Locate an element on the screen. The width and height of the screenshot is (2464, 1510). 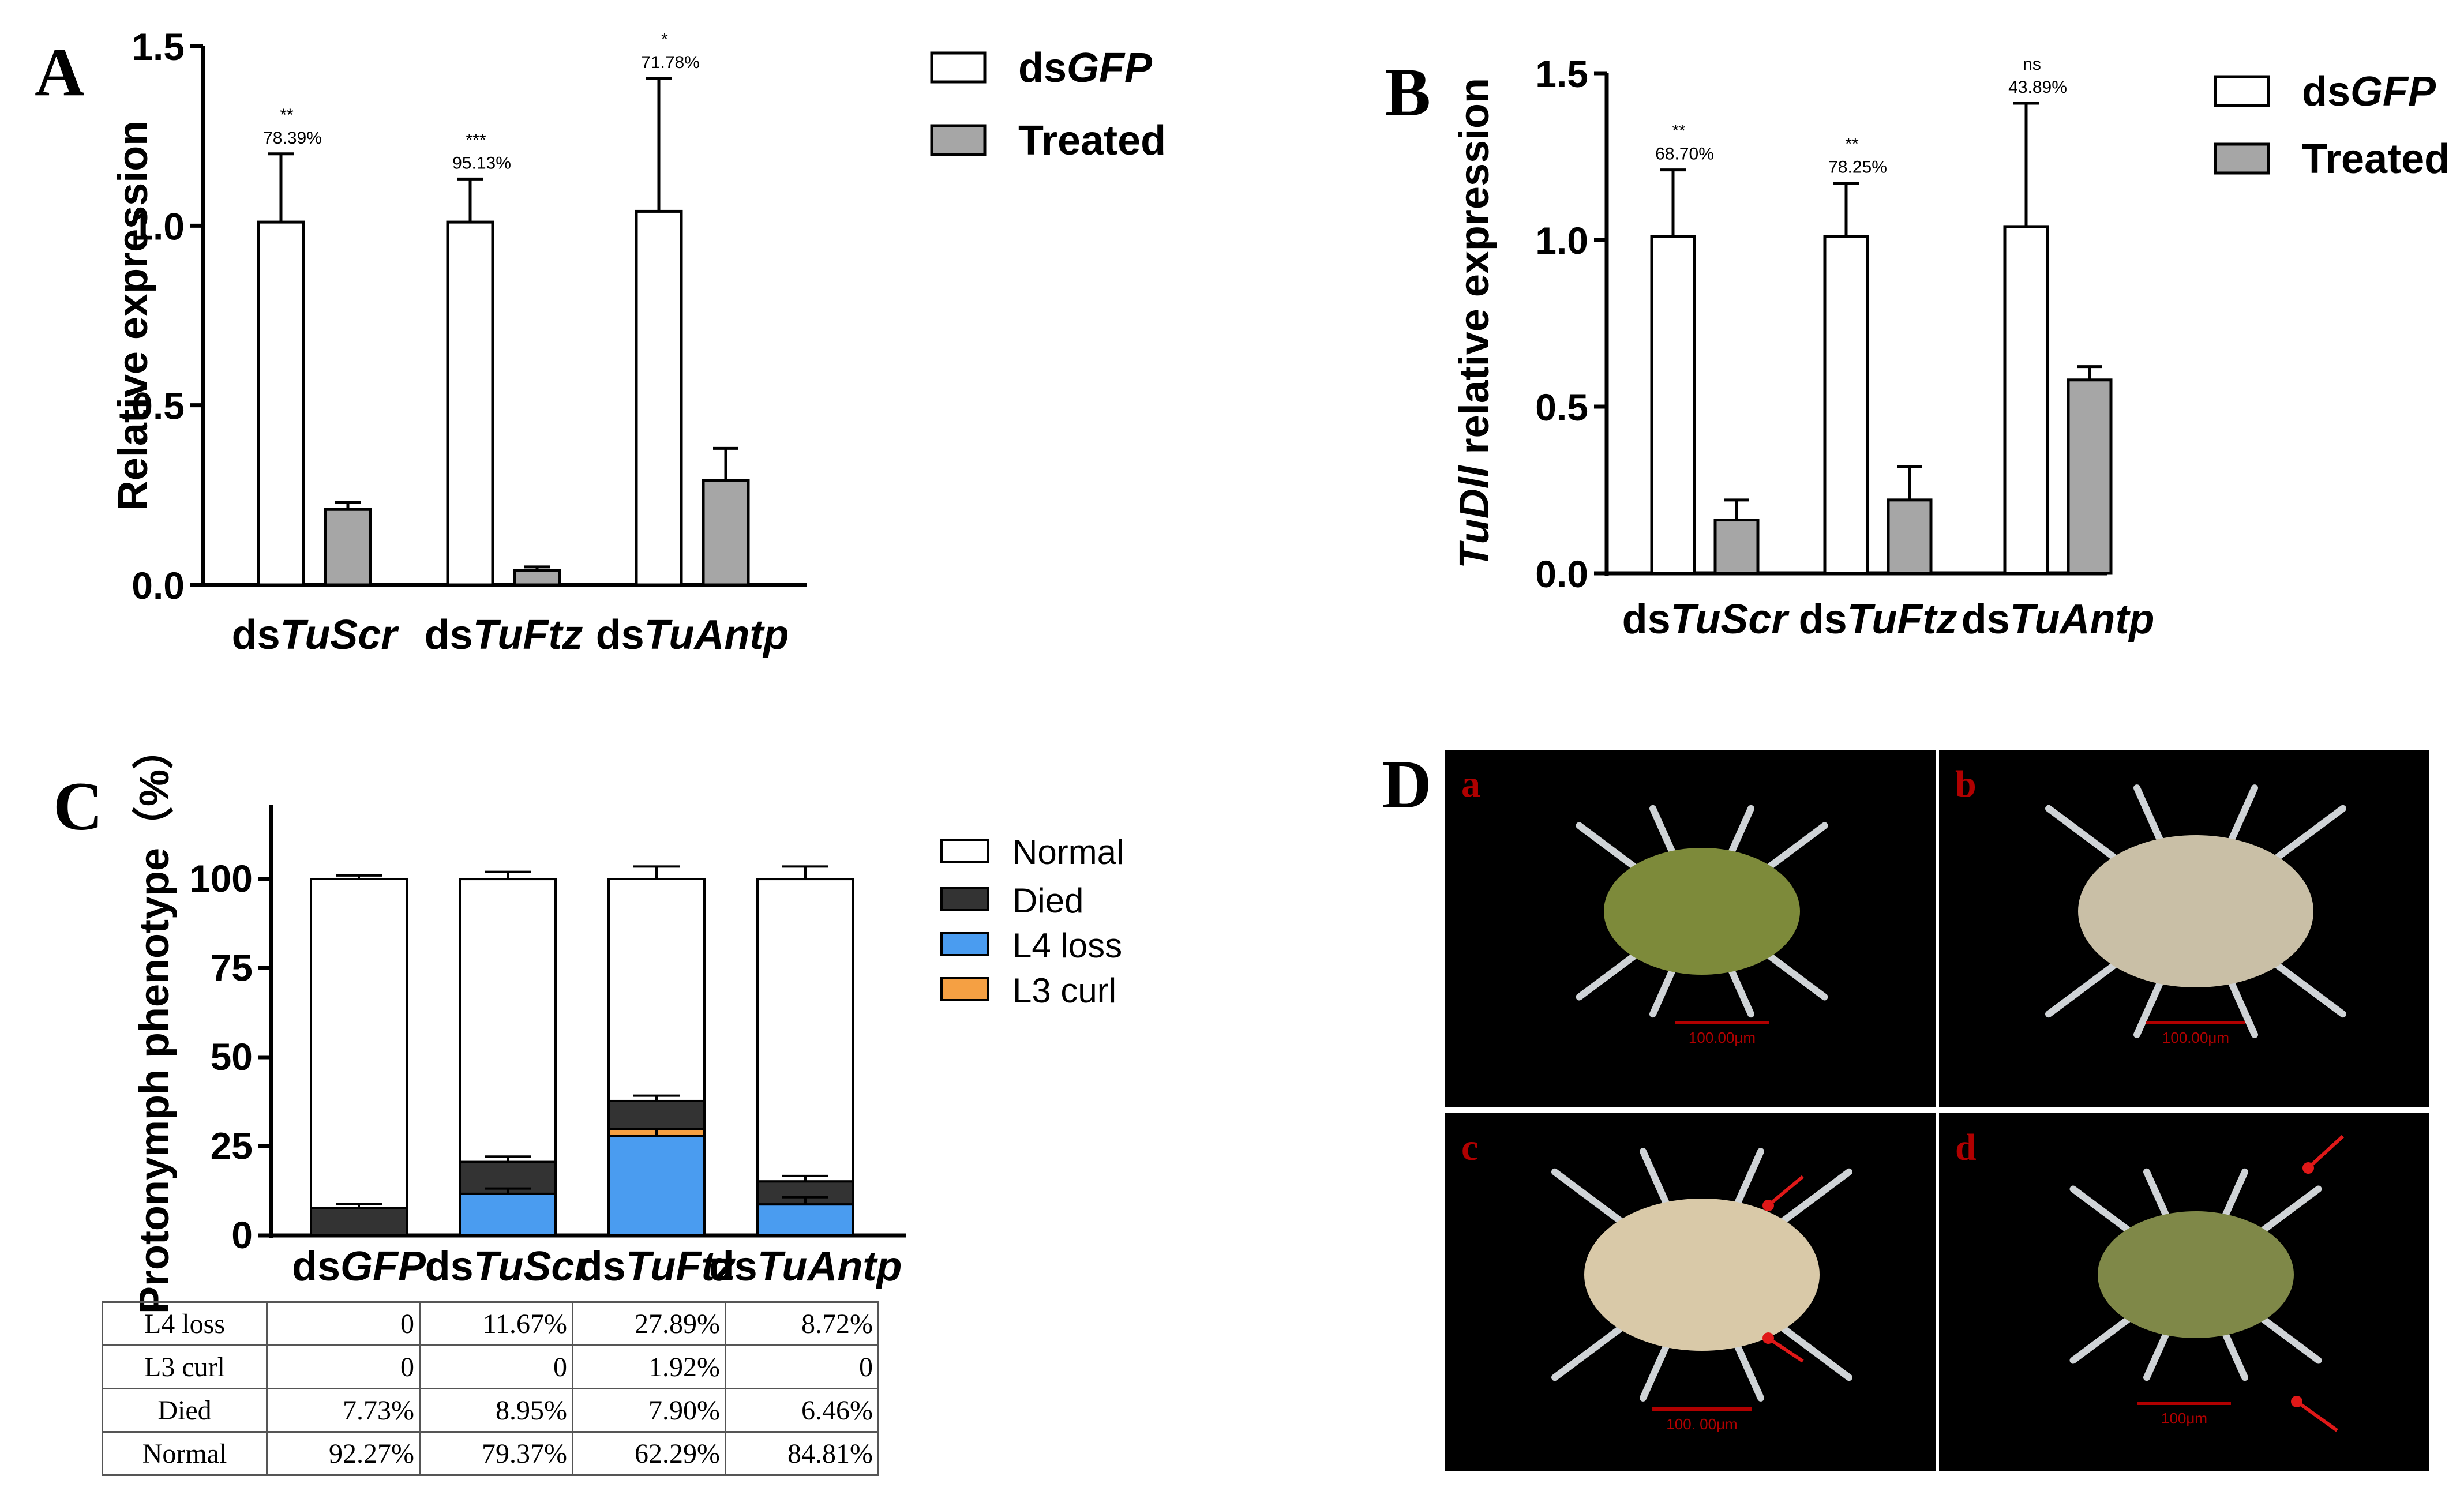
x-category-label-a: dsTuAntp is located at coordinates (692, 635).